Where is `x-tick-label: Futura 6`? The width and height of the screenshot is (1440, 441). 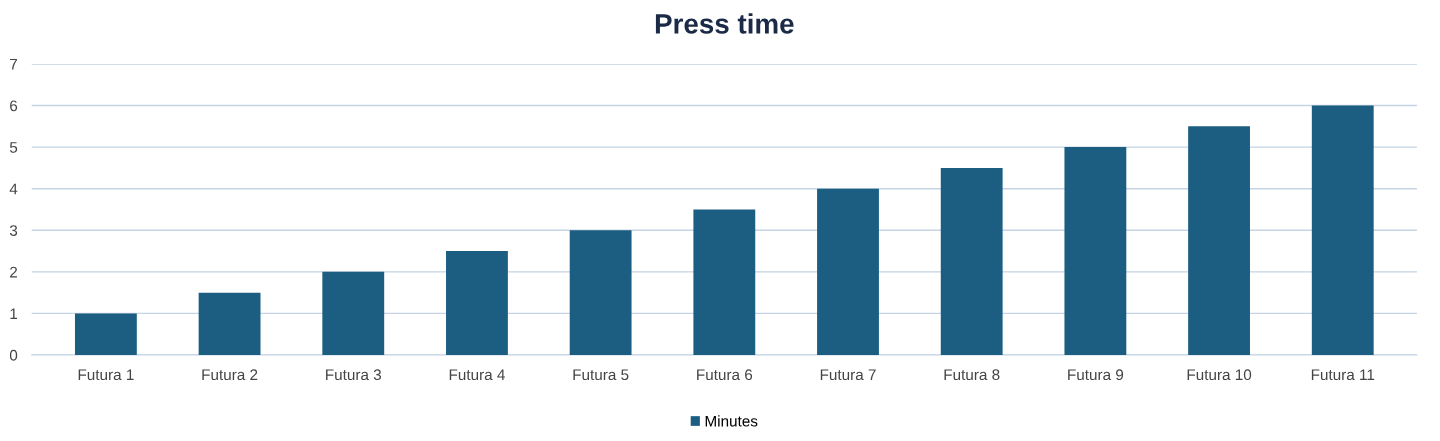 x-tick-label: Futura 6 is located at coordinates (725, 375).